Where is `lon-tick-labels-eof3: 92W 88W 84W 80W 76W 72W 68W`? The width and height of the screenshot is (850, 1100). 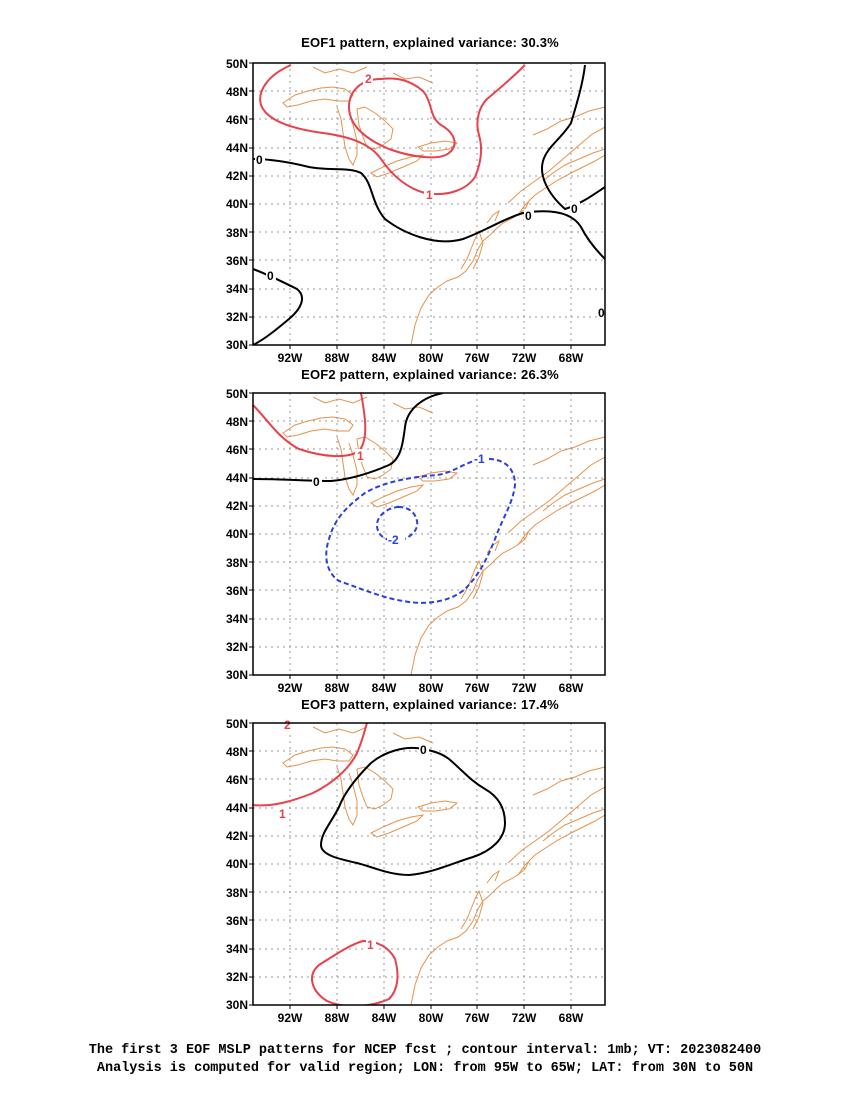 lon-tick-labels-eof3: 92W 88W 84W 80W 76W 72W 68W is located at coordinates (431, 1018).